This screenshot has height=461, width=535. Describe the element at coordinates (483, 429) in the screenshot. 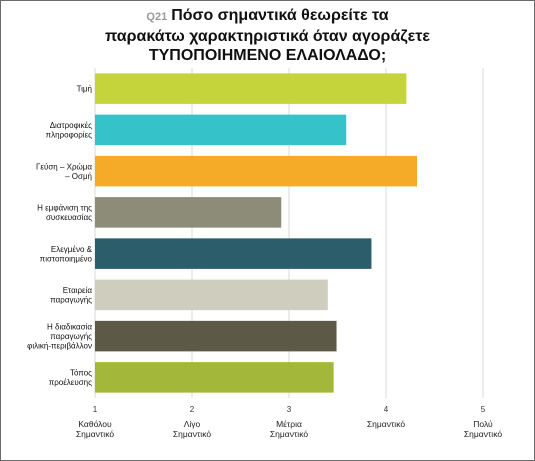

I see `tick-label-5: Πολύ Σημαντικό` at that location.